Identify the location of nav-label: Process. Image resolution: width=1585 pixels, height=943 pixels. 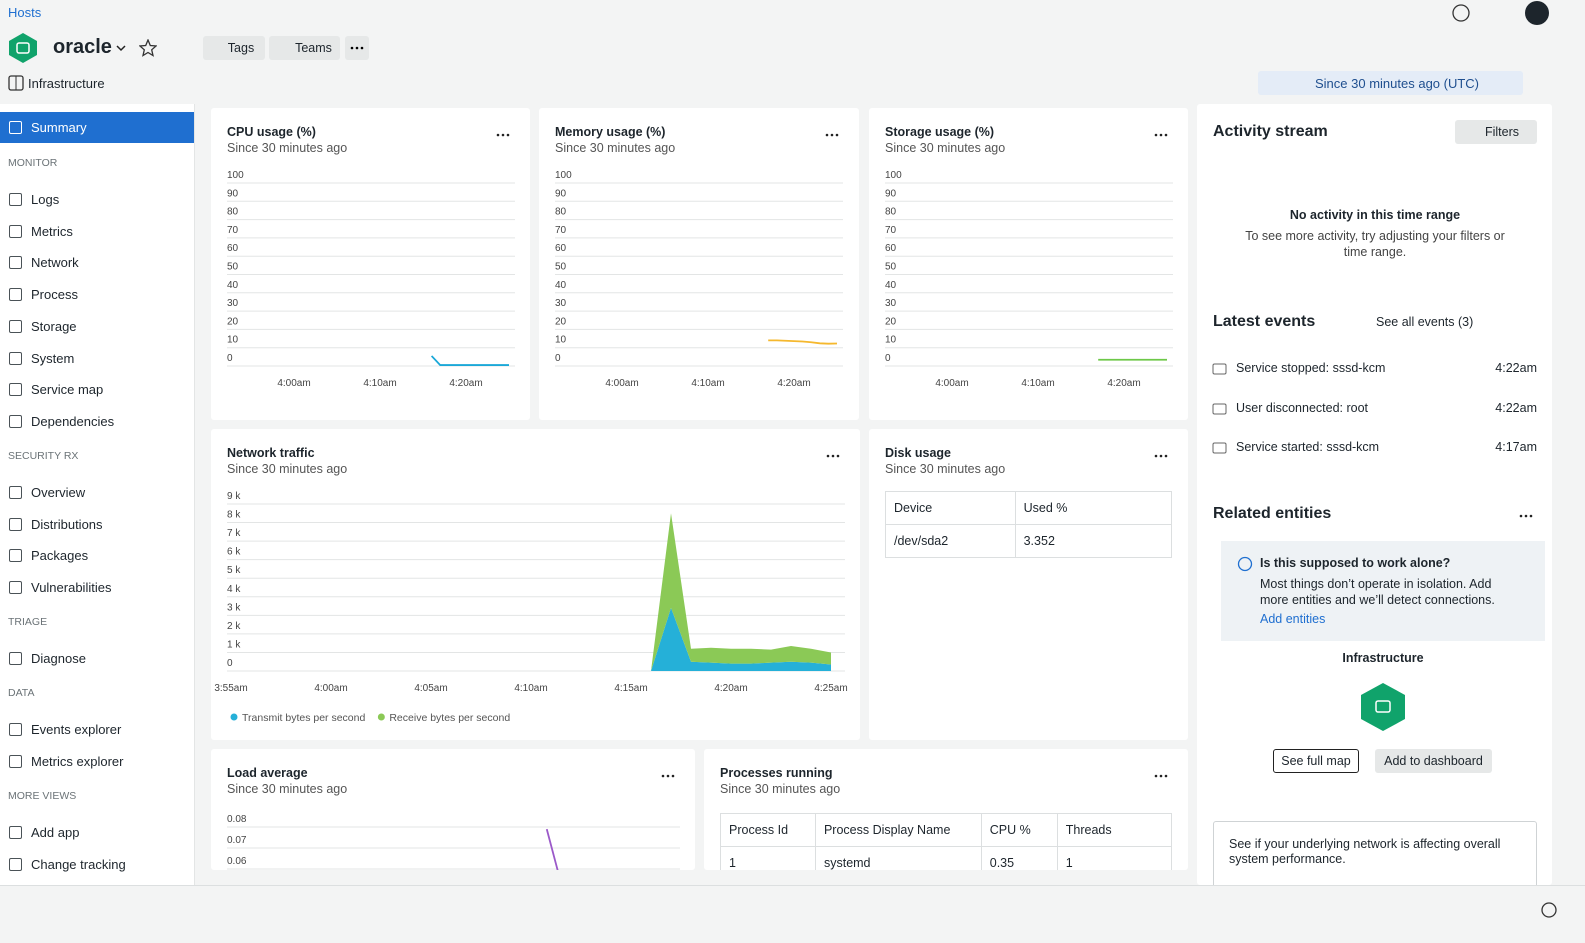
(54, 294).